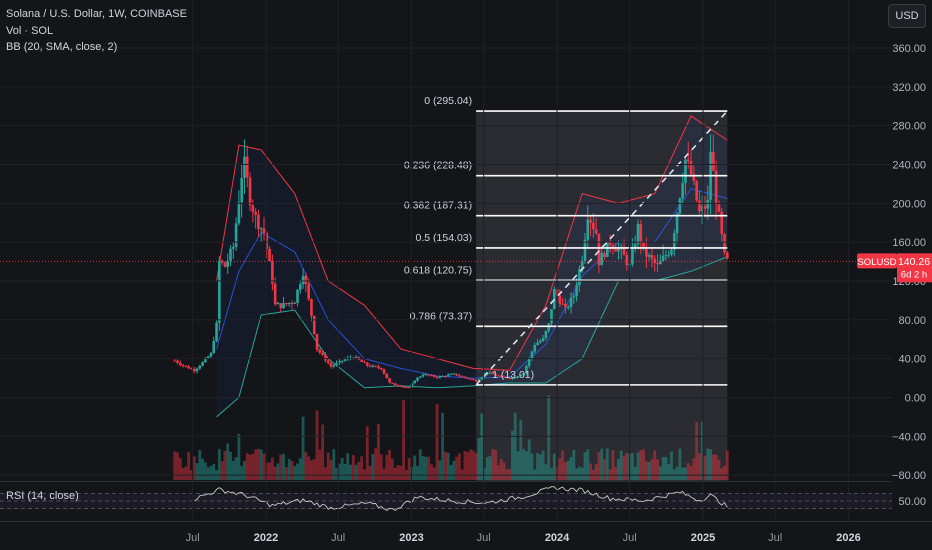 The image size is (932, 550). Describe the element at coordinates (912, 502) in the screenshot. I see `rsi-tick-label: 50.00` at that location.